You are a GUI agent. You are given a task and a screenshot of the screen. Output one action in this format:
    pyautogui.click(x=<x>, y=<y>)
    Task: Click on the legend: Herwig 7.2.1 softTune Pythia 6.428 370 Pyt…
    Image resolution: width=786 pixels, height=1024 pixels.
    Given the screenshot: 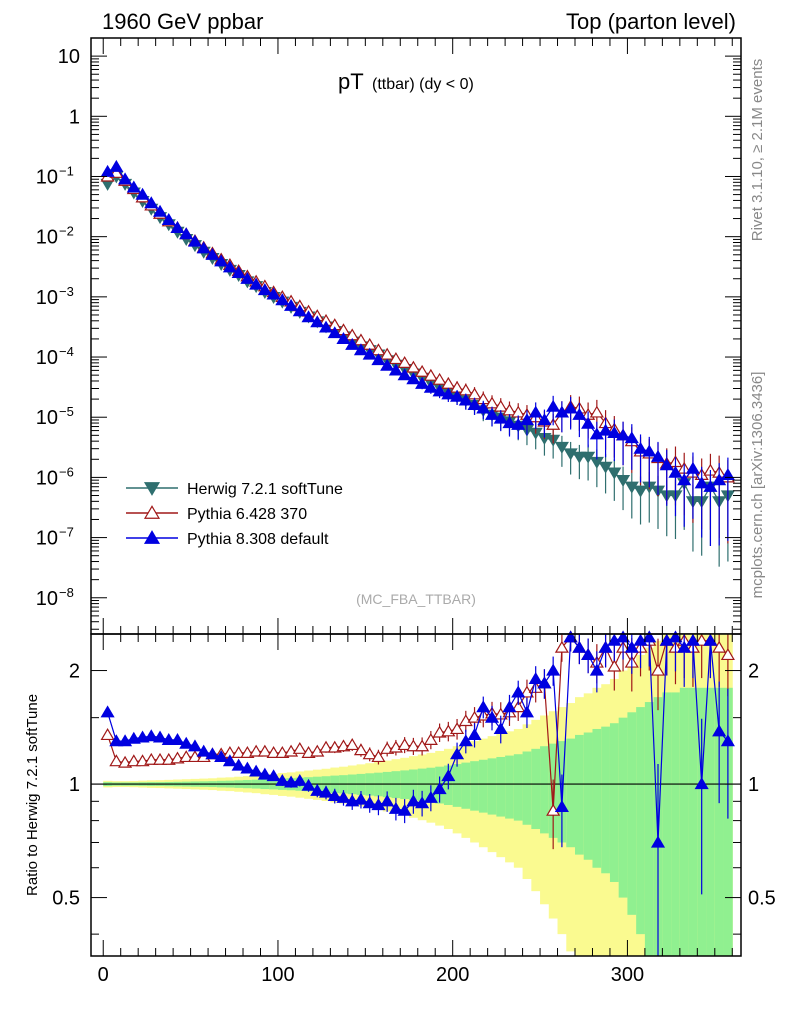 What is the action you would take?
    pyautogui.click(x=234, y=514)
    